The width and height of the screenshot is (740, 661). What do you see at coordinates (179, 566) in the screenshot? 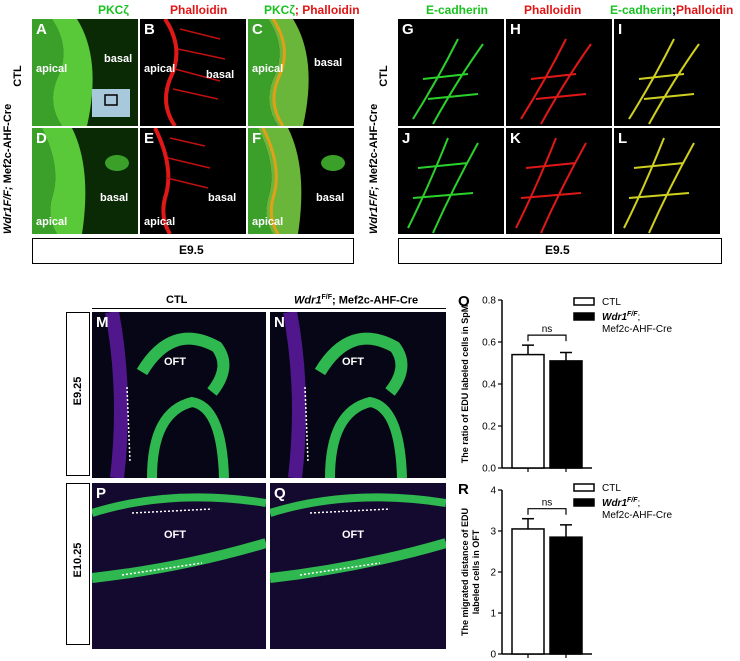
I see `panel-p: P OFT` at bounding box center [179, 566].